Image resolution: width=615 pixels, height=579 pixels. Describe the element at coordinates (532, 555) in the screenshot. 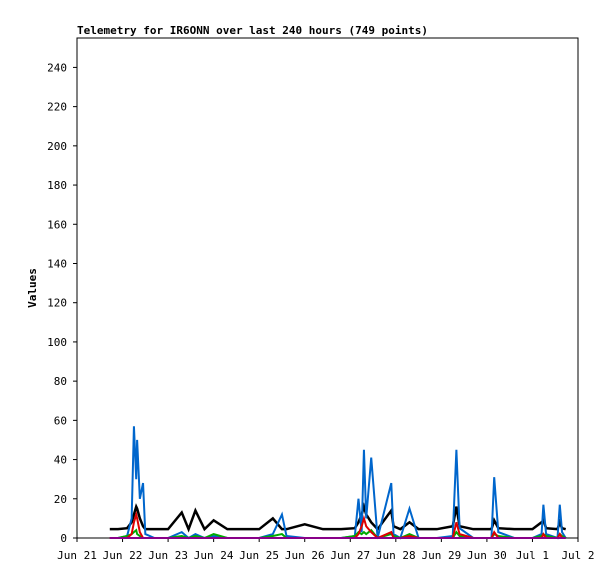

I see `x-tick-label: Jul 1` at that location.